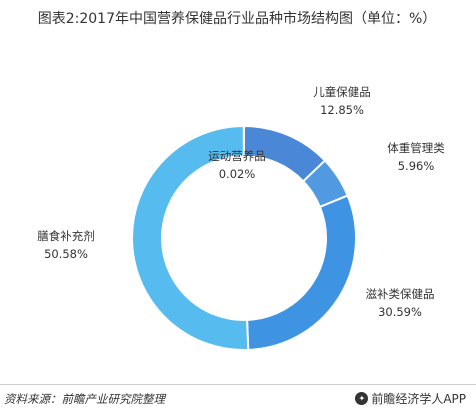  What do you see at coordinates (301, 272) in the screenshot?
I see `slice-tonic-health` at bounding box center [301, 272].